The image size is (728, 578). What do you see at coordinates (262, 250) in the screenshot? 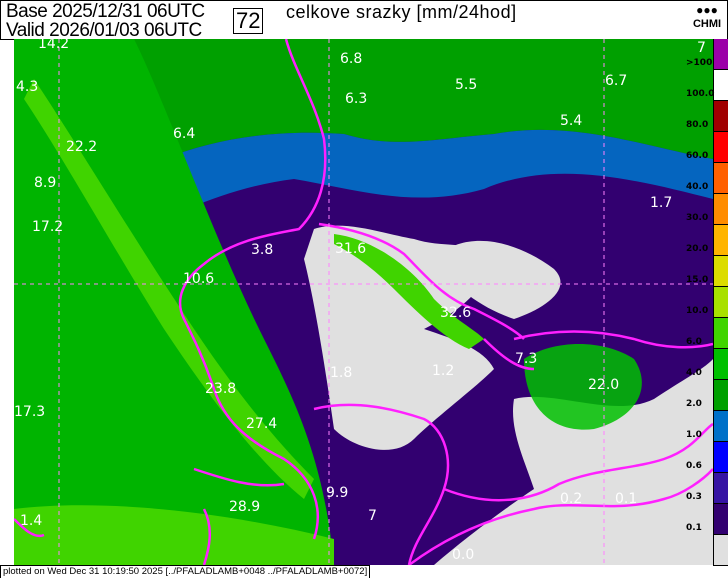
I see `value-label: 3.8` at bounding box center [262, 250].